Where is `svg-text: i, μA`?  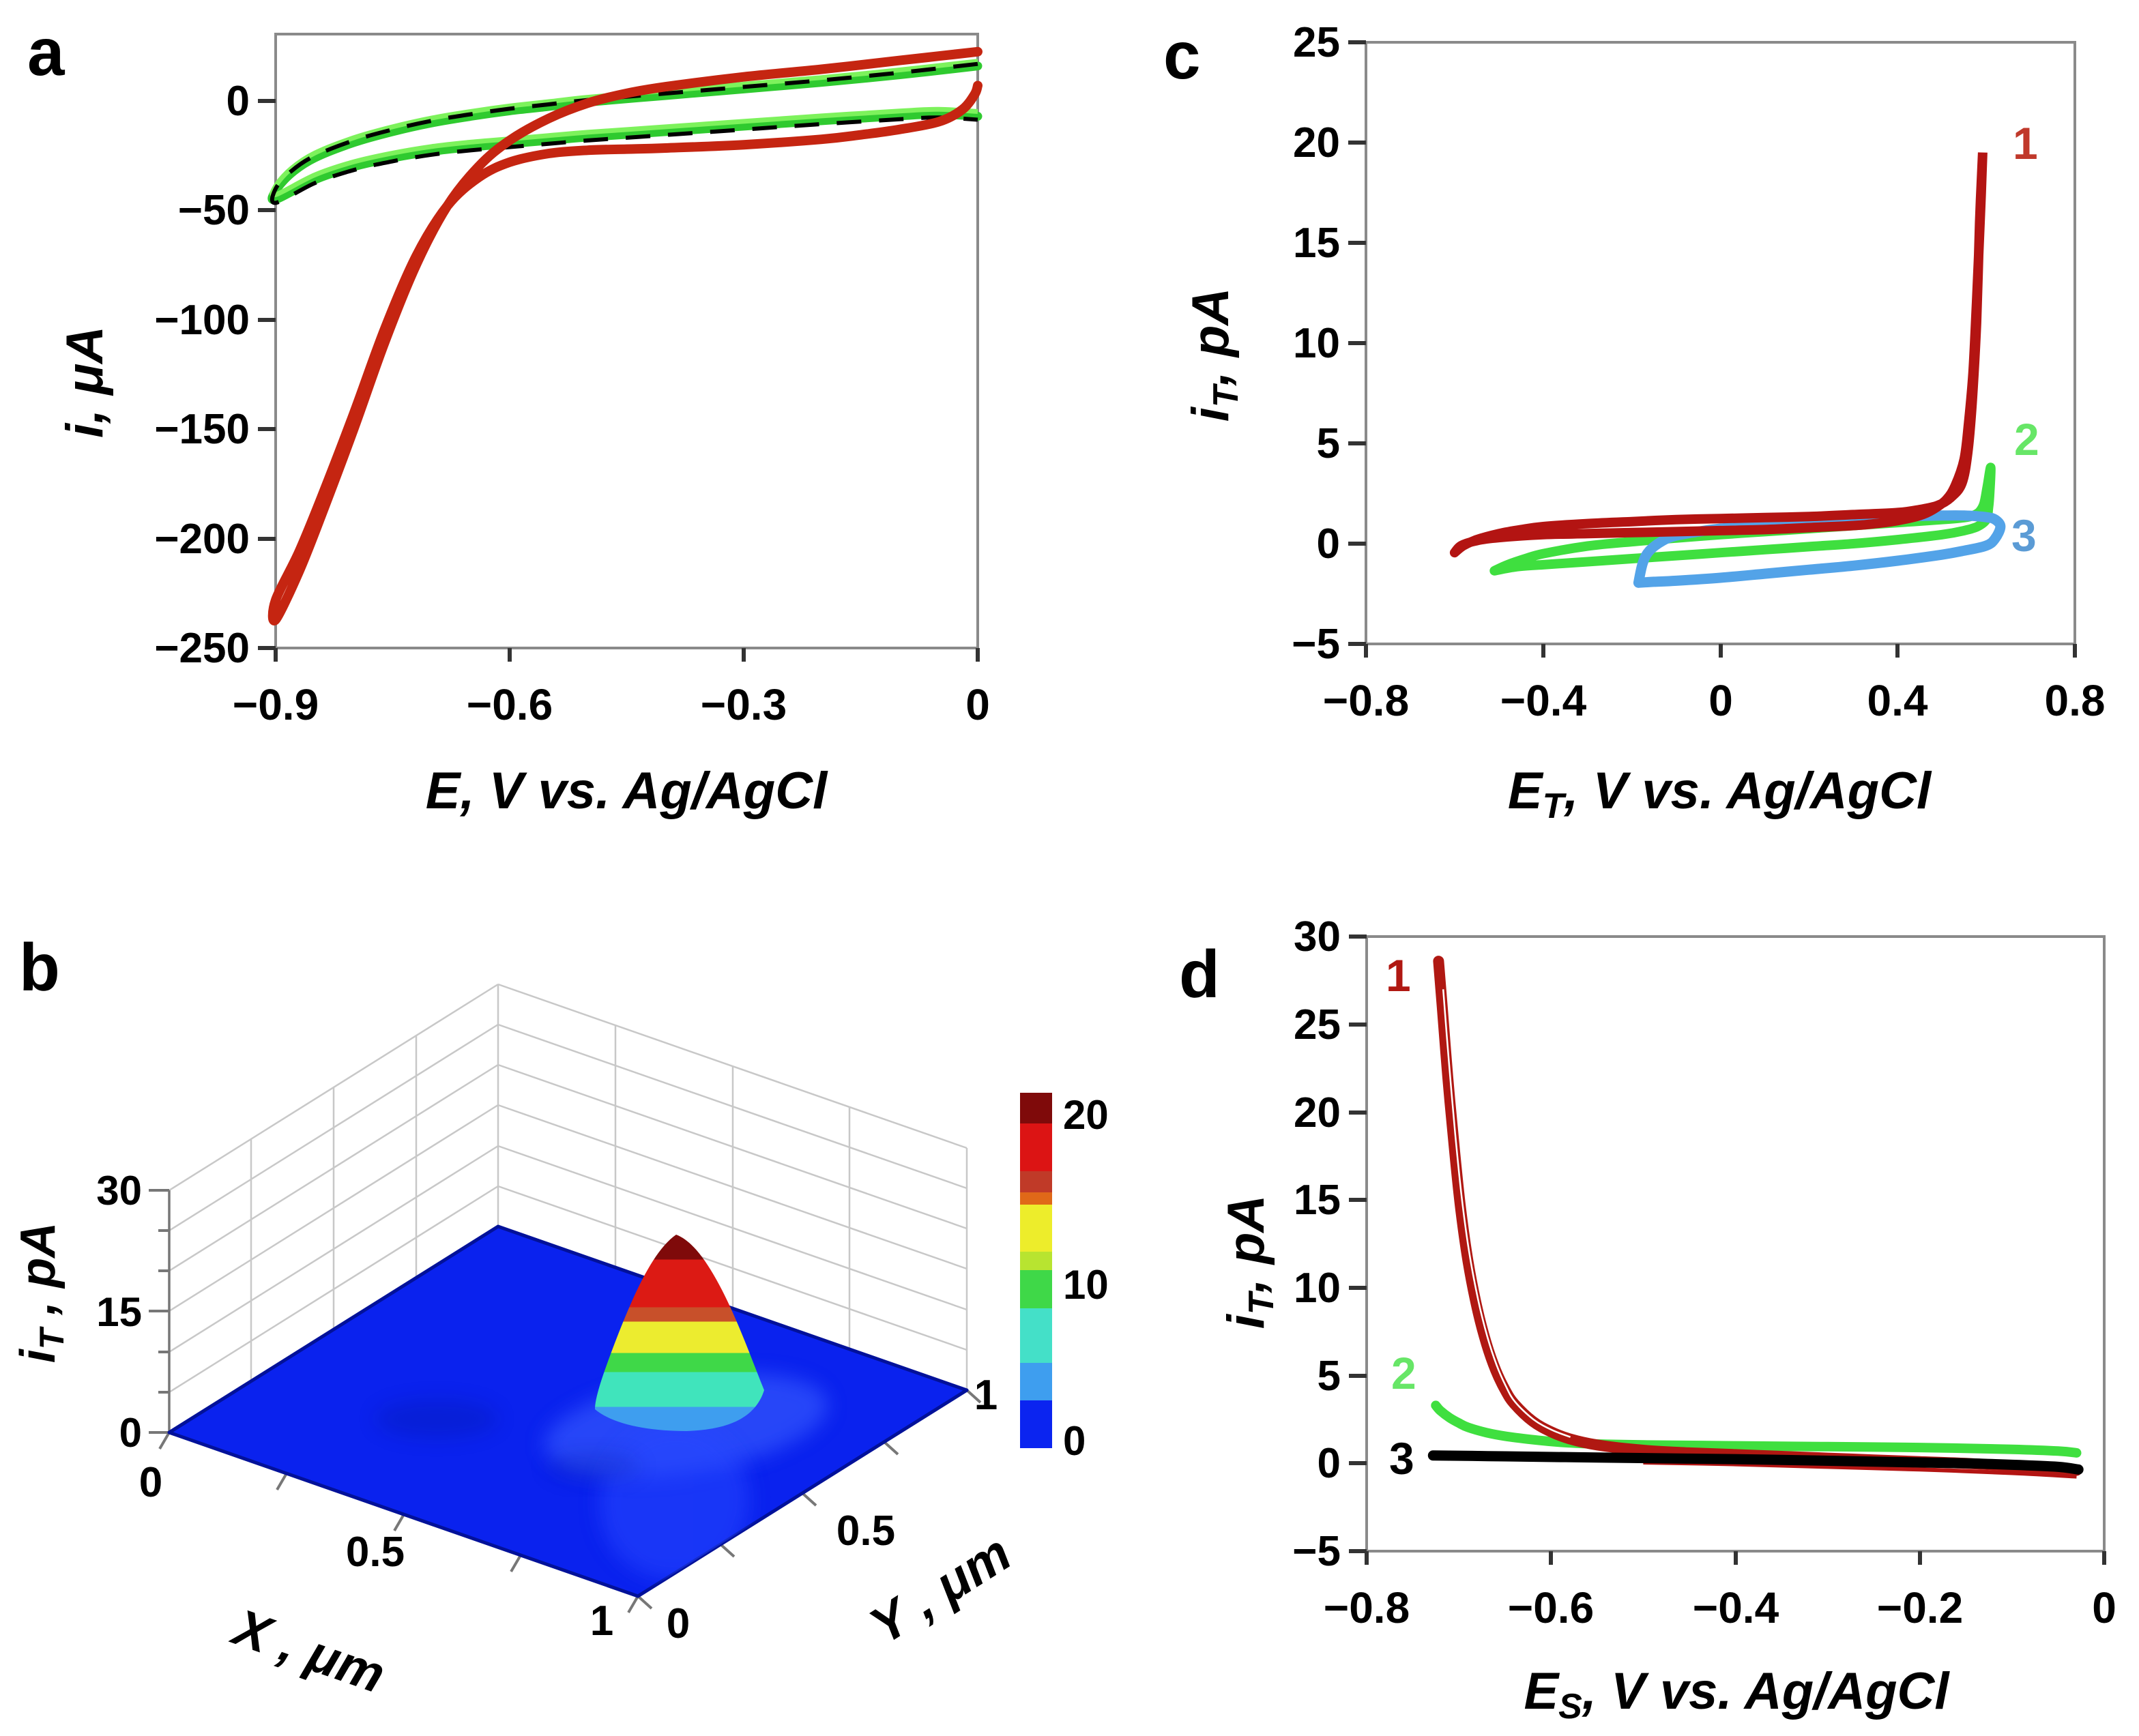 svg-text: i, μA is located at coordinates (85, 382).